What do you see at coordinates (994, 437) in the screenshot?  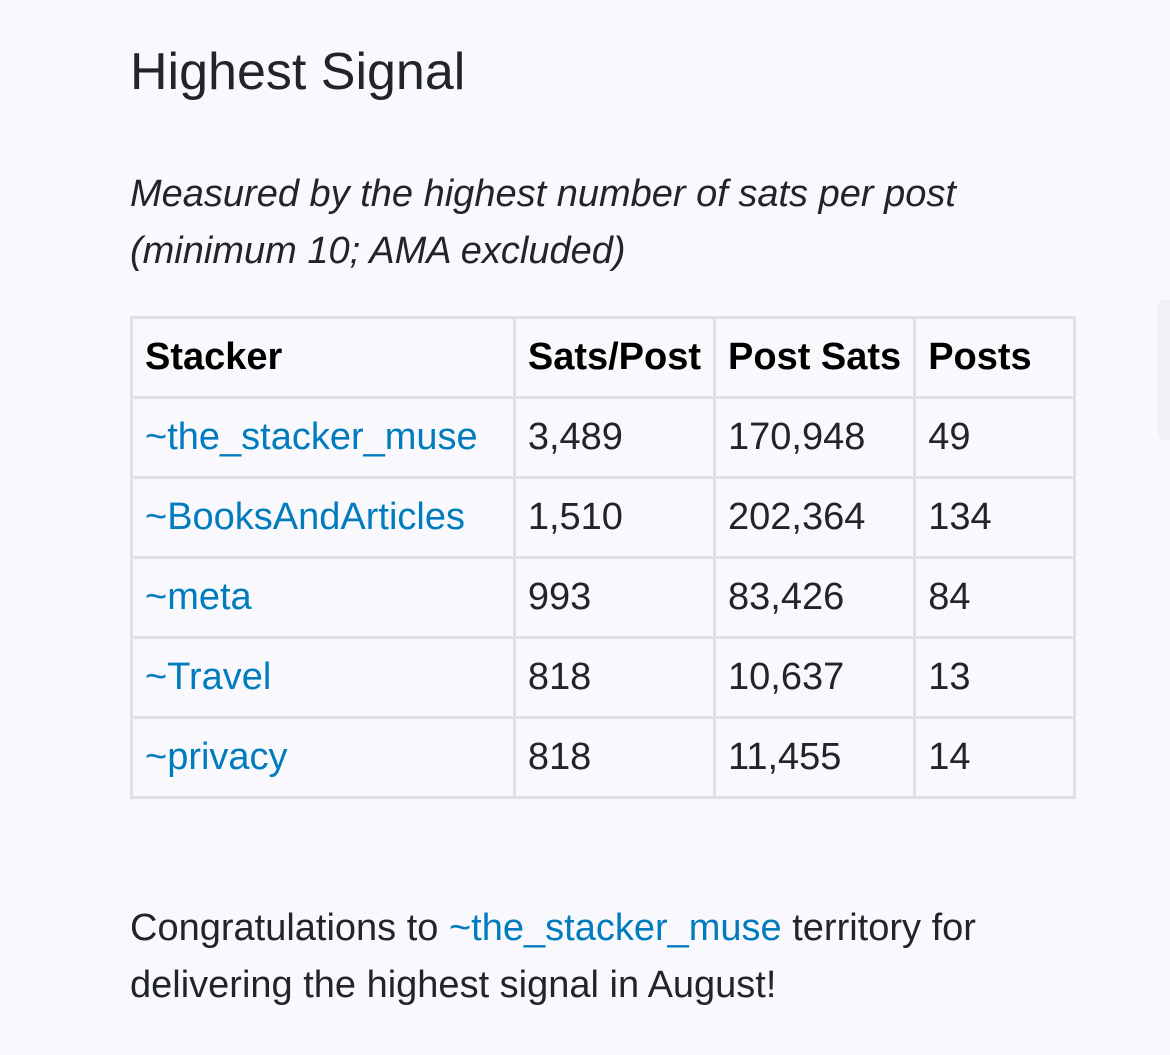 I see `posts-cell: 49` at bounding box center [994, 437].